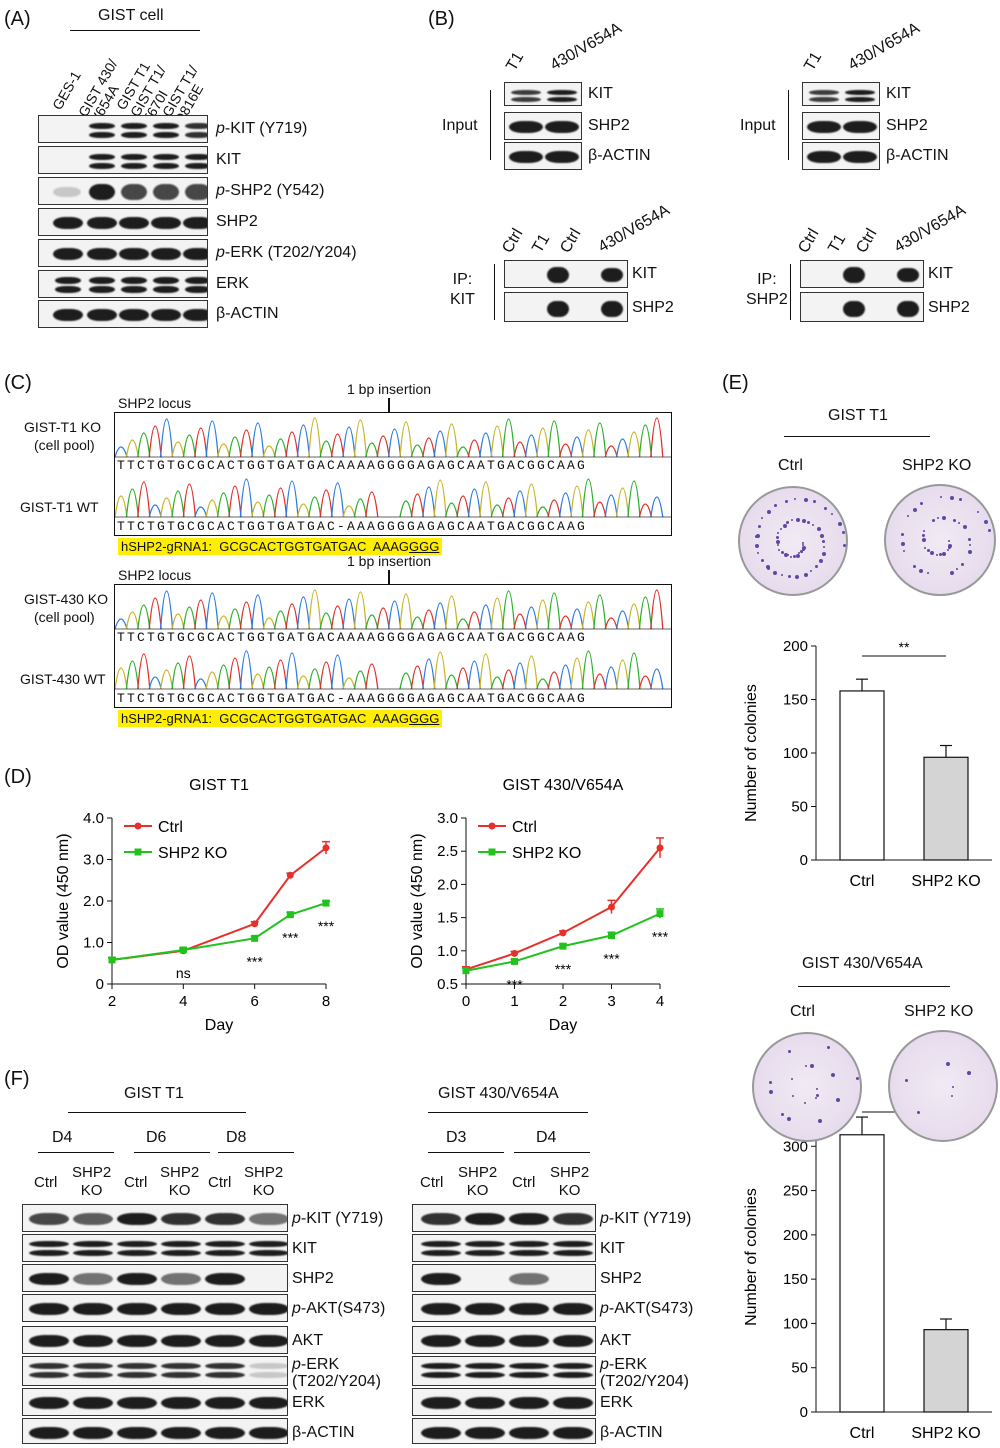  Describe the element at coordinates (498, 1093) in the screenshot. I see `f-right-title: GIST 430/V654A` at that location.